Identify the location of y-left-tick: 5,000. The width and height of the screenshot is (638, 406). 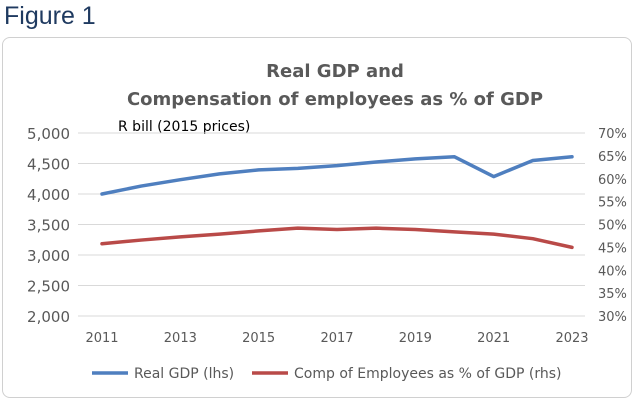
(48, 134).